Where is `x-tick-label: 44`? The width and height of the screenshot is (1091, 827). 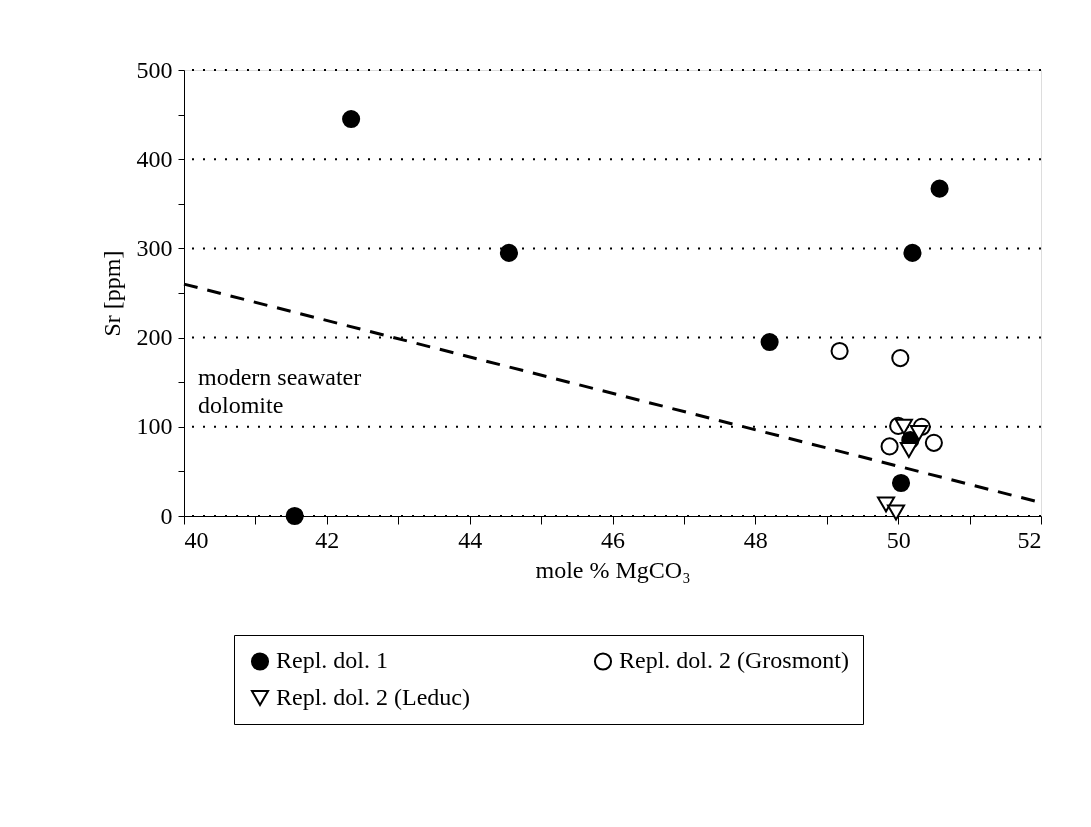 x-tick-label: 44 is located at coordinates (470, 539).